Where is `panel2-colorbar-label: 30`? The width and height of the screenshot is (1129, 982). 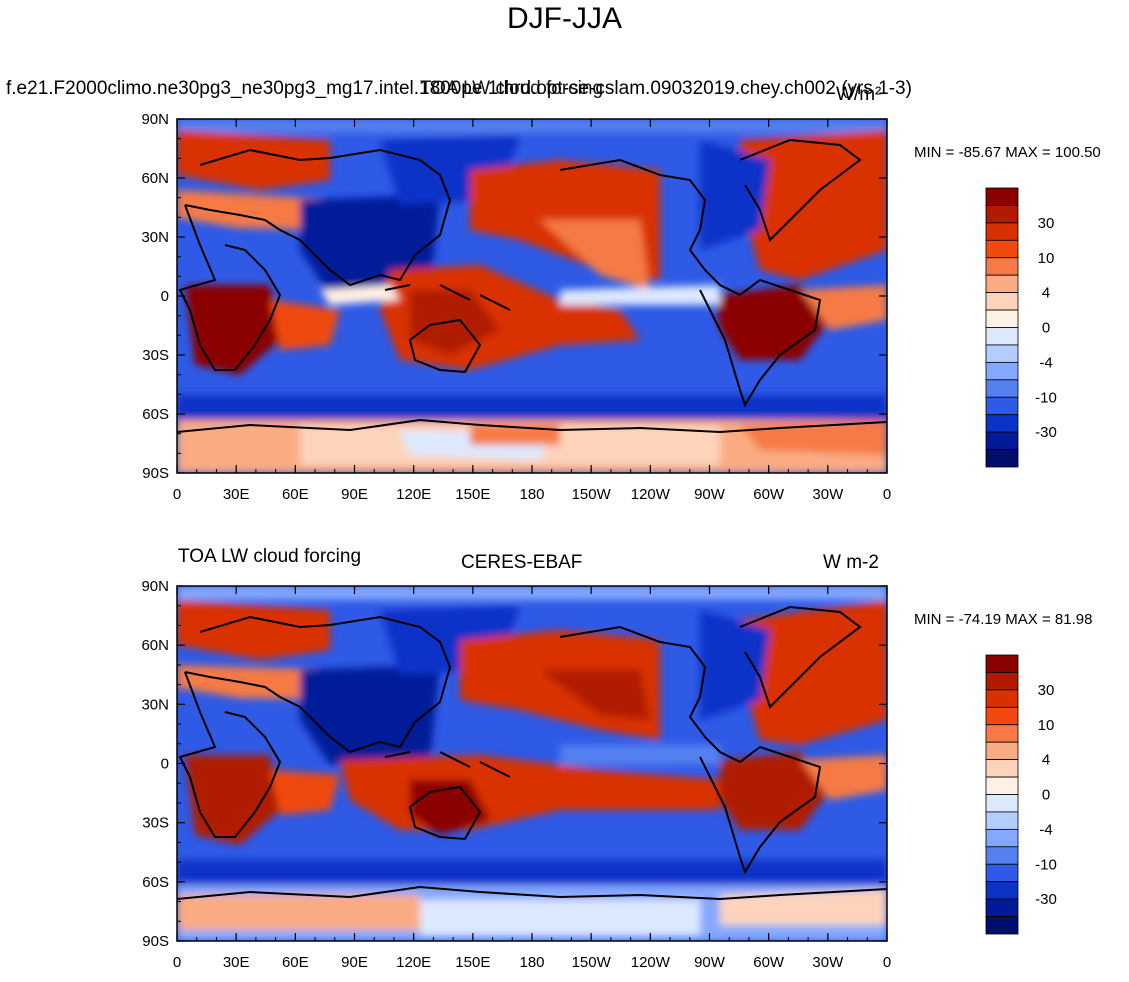 panel2-colorbar-label: 30 is located at coordinates (1046, 690).